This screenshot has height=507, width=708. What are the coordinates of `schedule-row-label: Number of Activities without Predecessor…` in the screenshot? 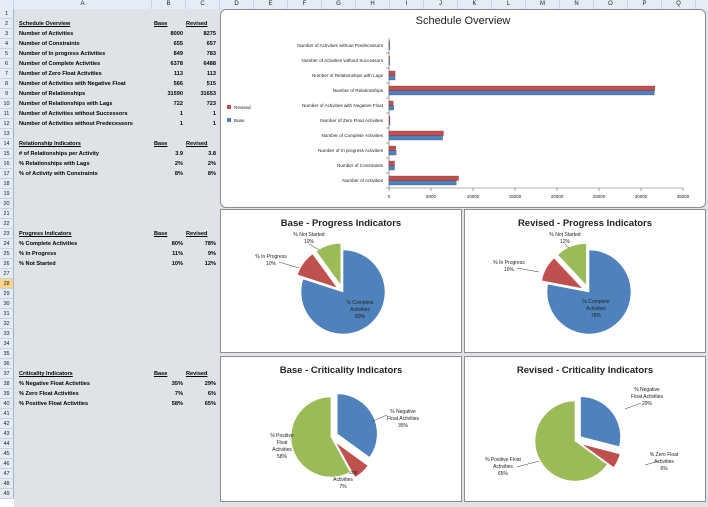 It's located at (76, 124).